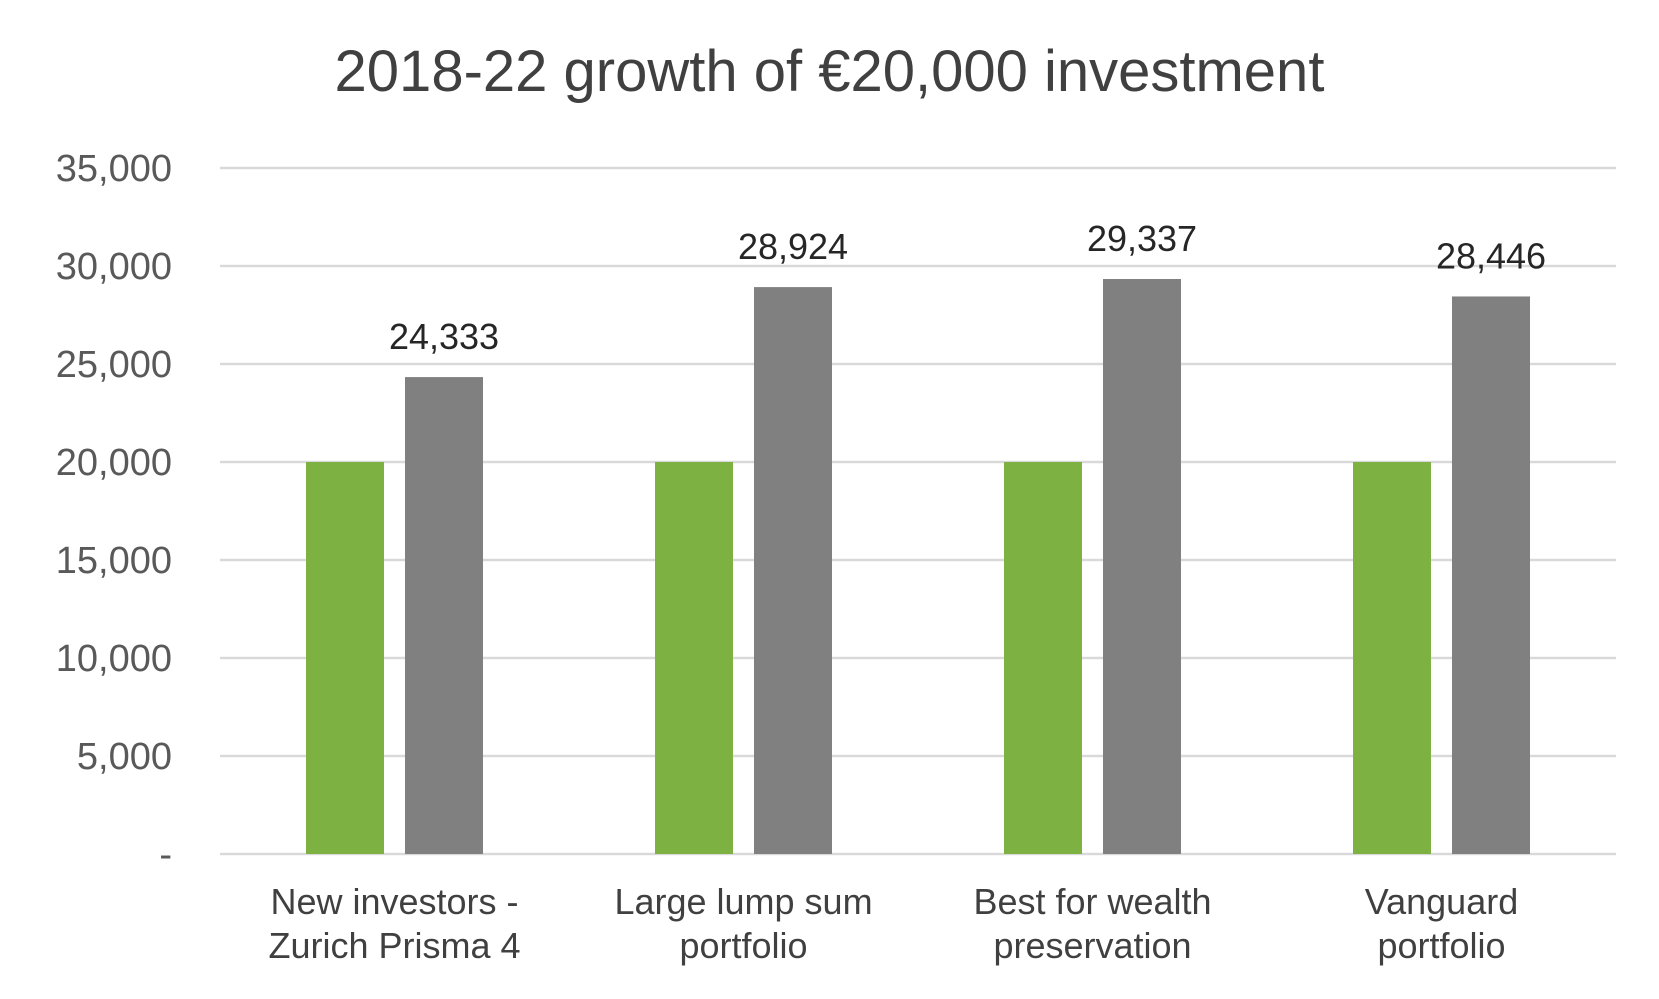 The width and height of the screenshot is (1659, 999). What do you see at coordinates (124, 757) in the screenshot?
I see `y-tick-label-1: 5,000` at bounding box center [124, 757].